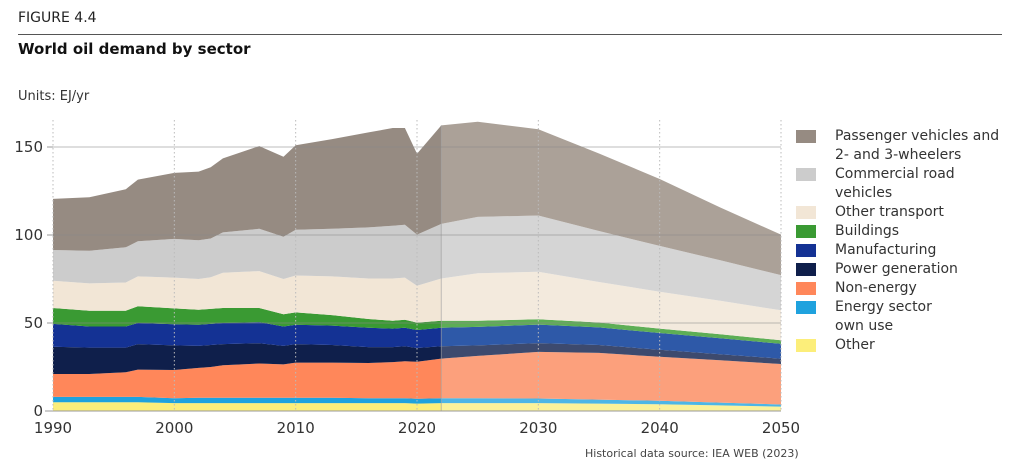 The image size is (1024, 476). I want to click on title-divider, so click(510, 34).